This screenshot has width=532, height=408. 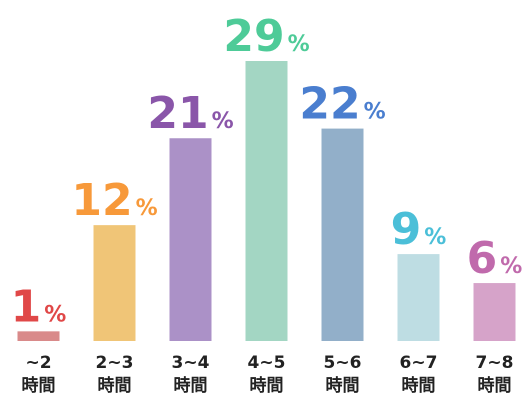 What do you see at coordinates (191, 374) in the screenshot?
I see `x-tick-label: 3~4 時間` at bounding box center [191, 374].